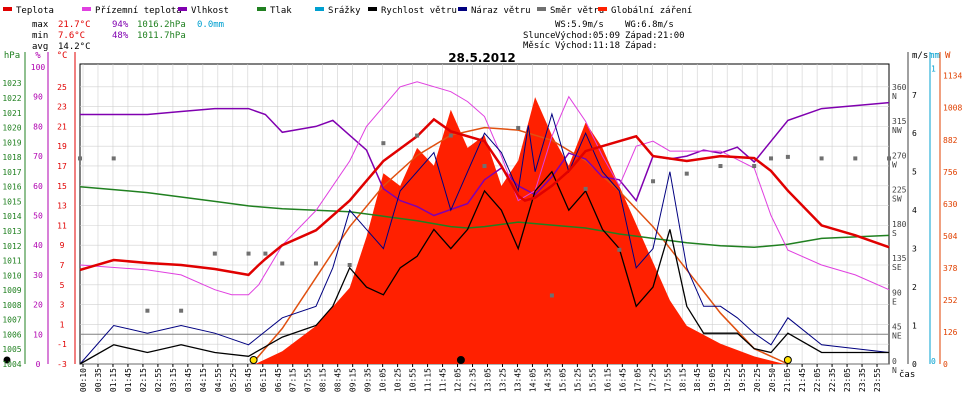 This screenshot has height=400, width=966. I want to click on axis-wm2-tick: 126, so click(950, 332).